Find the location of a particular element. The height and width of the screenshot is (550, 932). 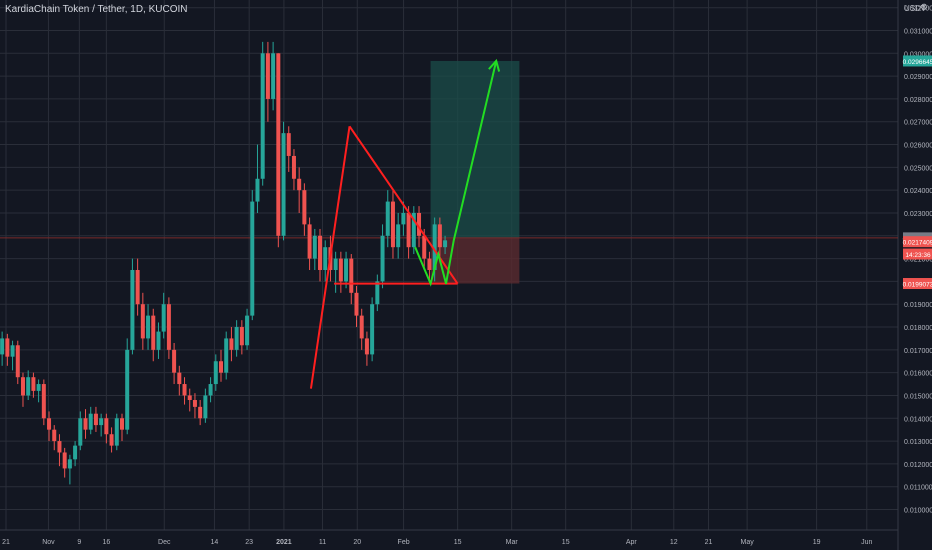

x-tick-label: Jun is located at coordinates (866, 542).